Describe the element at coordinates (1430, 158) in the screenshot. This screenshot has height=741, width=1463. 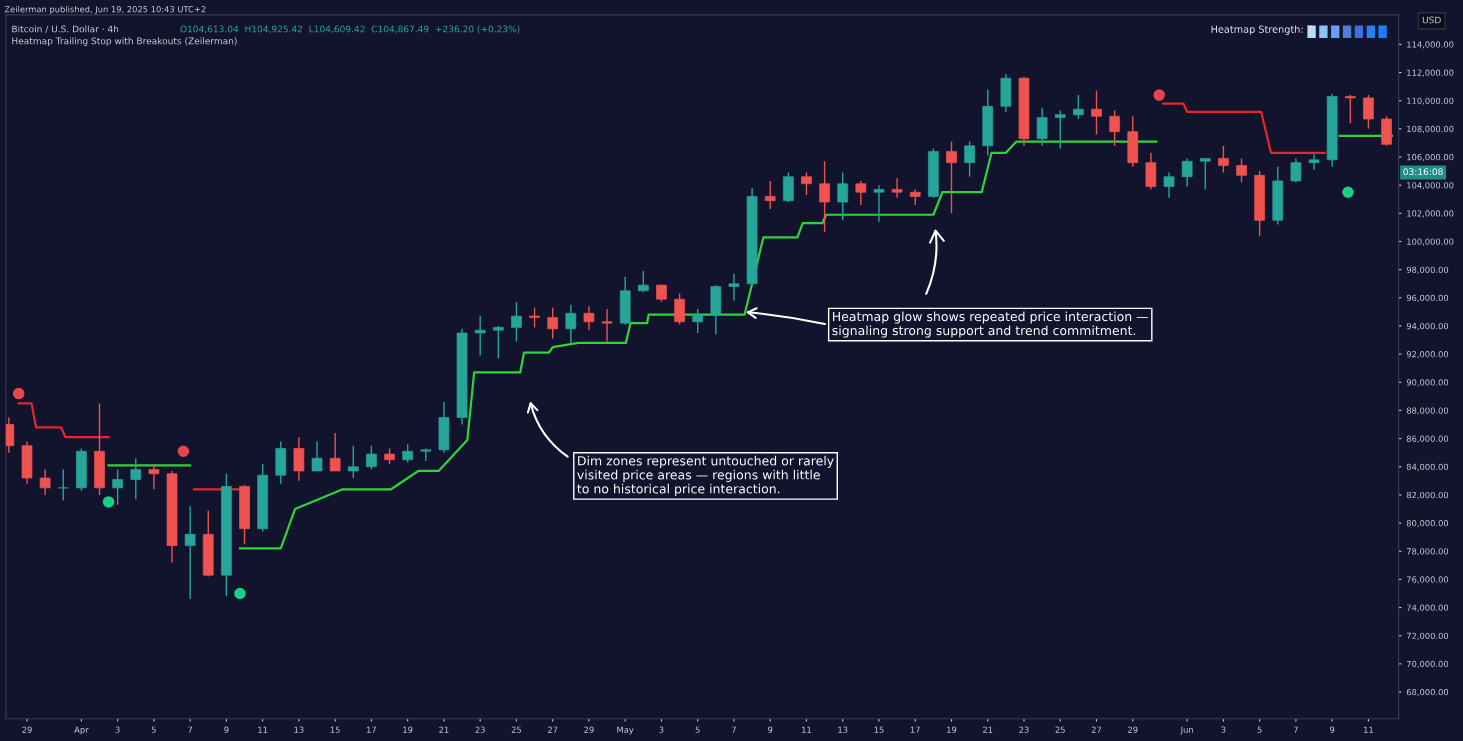
I see `y-tick-label: 106,000.00` at that location.